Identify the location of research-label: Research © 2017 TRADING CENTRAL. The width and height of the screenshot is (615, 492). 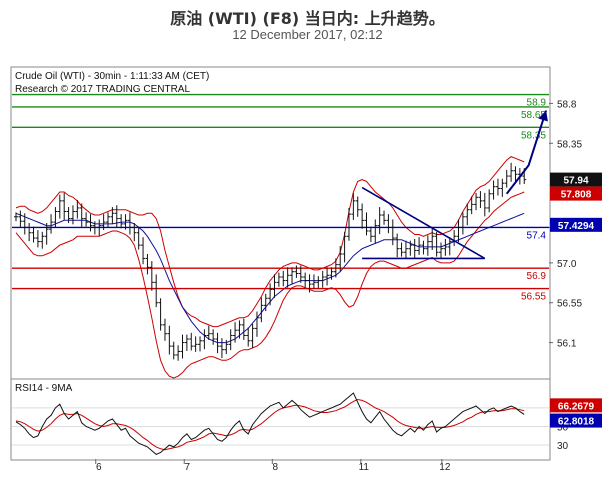
(102, 89).